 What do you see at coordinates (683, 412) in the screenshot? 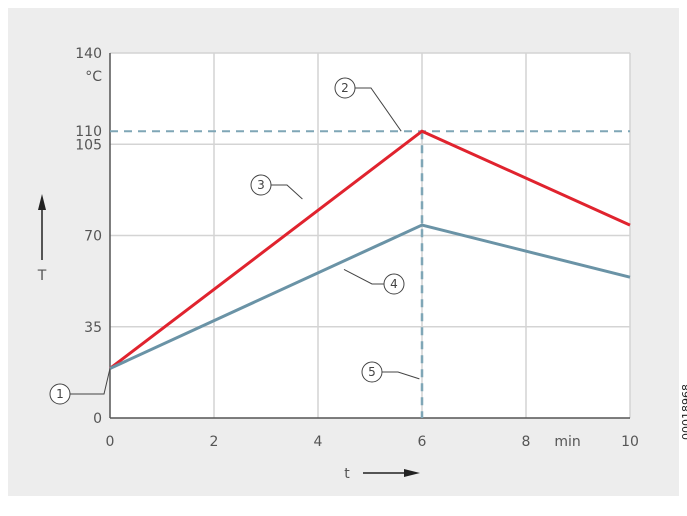
I see `figure-id: 00018968` at bounding box center [683, 412].